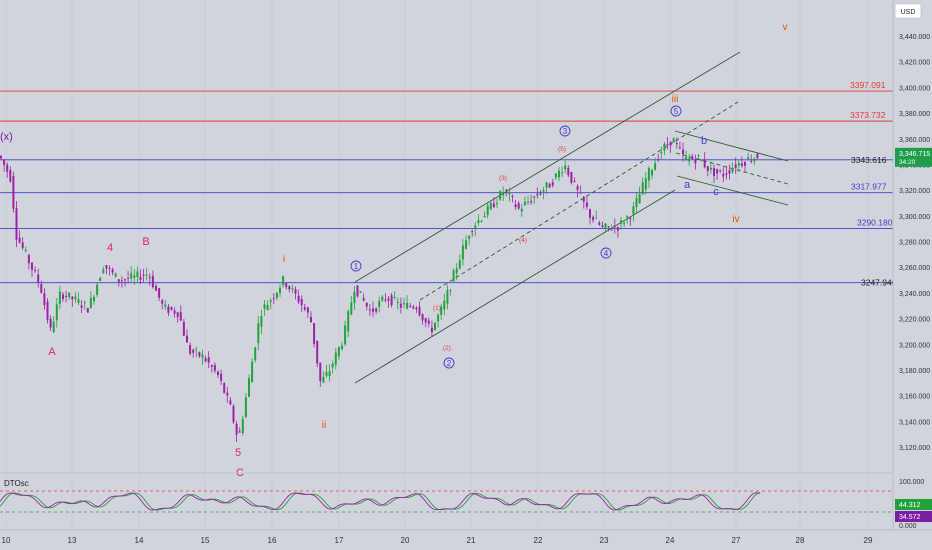 Image resolution: width=932 pixels, height=550 pixels. Describe the element at coordinates (914, 191) in the screenshot. I see `price-tick-label: 3,320.000` at that location.